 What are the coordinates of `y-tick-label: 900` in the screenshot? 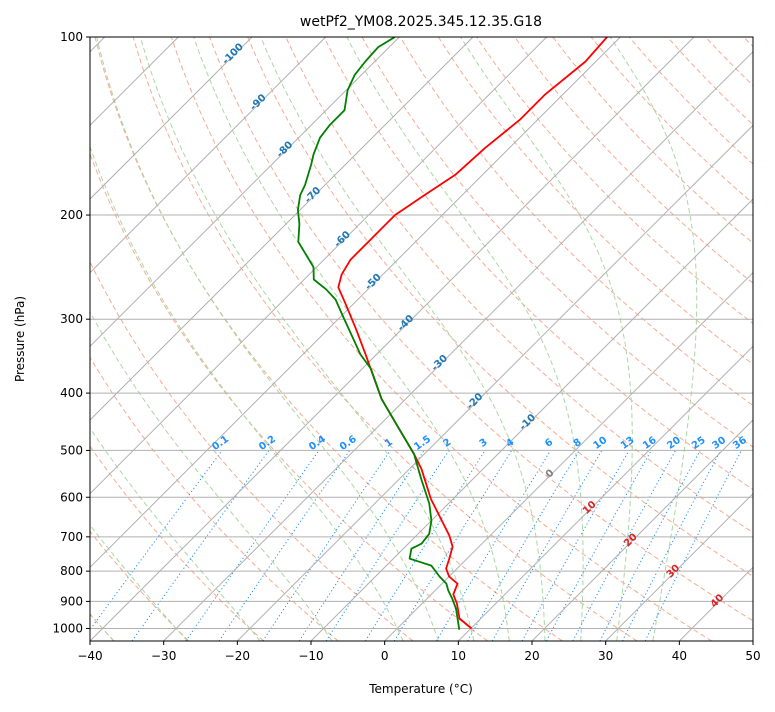 It's located at (71, 601).